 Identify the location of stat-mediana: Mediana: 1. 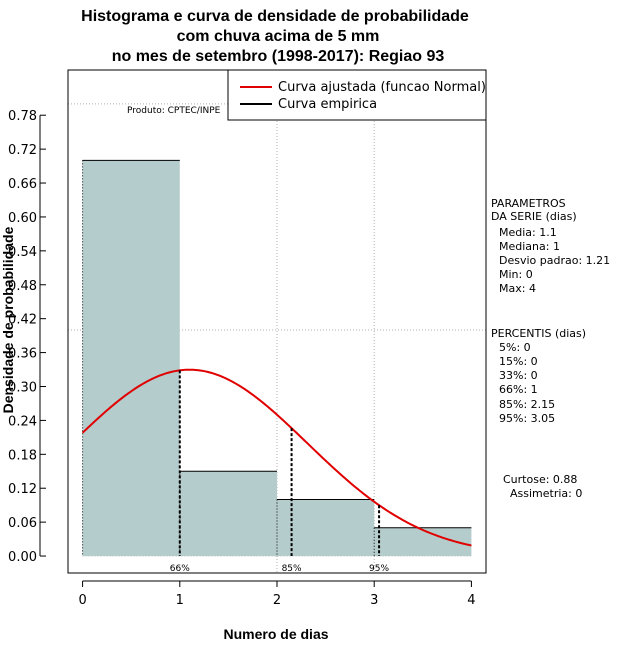
(529, 246).